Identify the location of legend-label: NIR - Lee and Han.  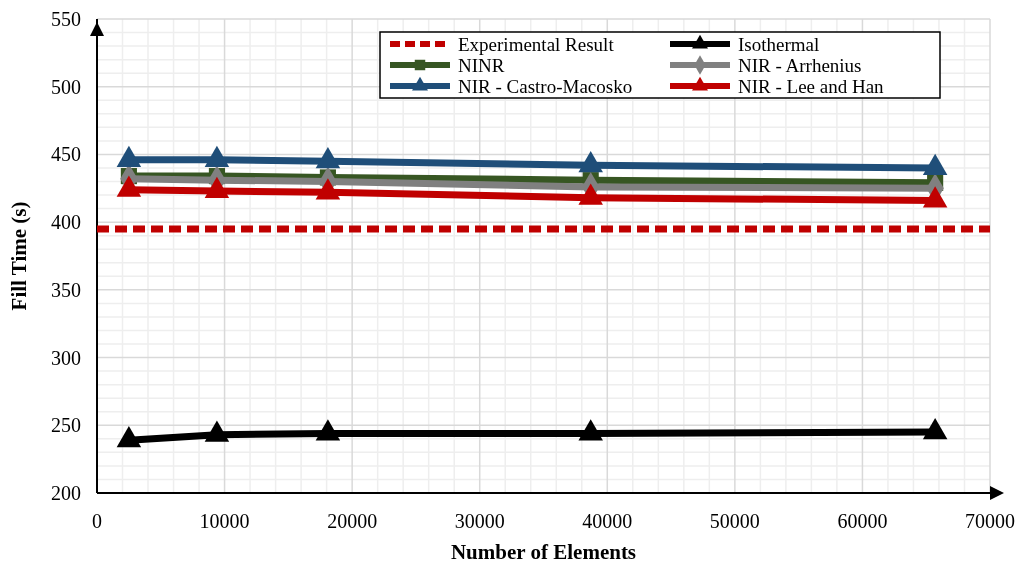
(811, 86).